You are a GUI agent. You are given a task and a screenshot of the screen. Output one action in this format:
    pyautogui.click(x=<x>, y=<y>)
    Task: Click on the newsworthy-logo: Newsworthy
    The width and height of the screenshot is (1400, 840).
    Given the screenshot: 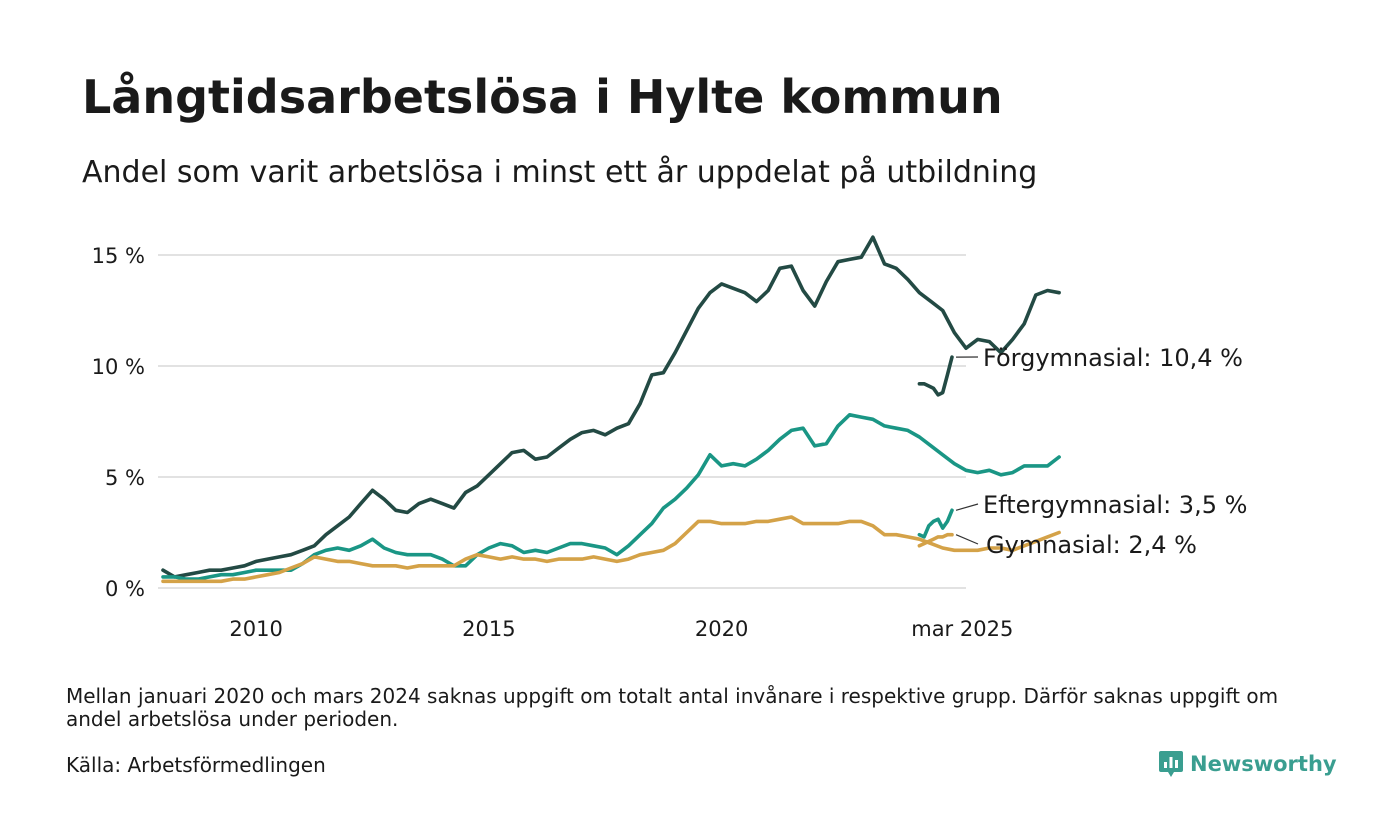 What is the action you would take?
    pyautogui.click(x=1247, y=764)
    